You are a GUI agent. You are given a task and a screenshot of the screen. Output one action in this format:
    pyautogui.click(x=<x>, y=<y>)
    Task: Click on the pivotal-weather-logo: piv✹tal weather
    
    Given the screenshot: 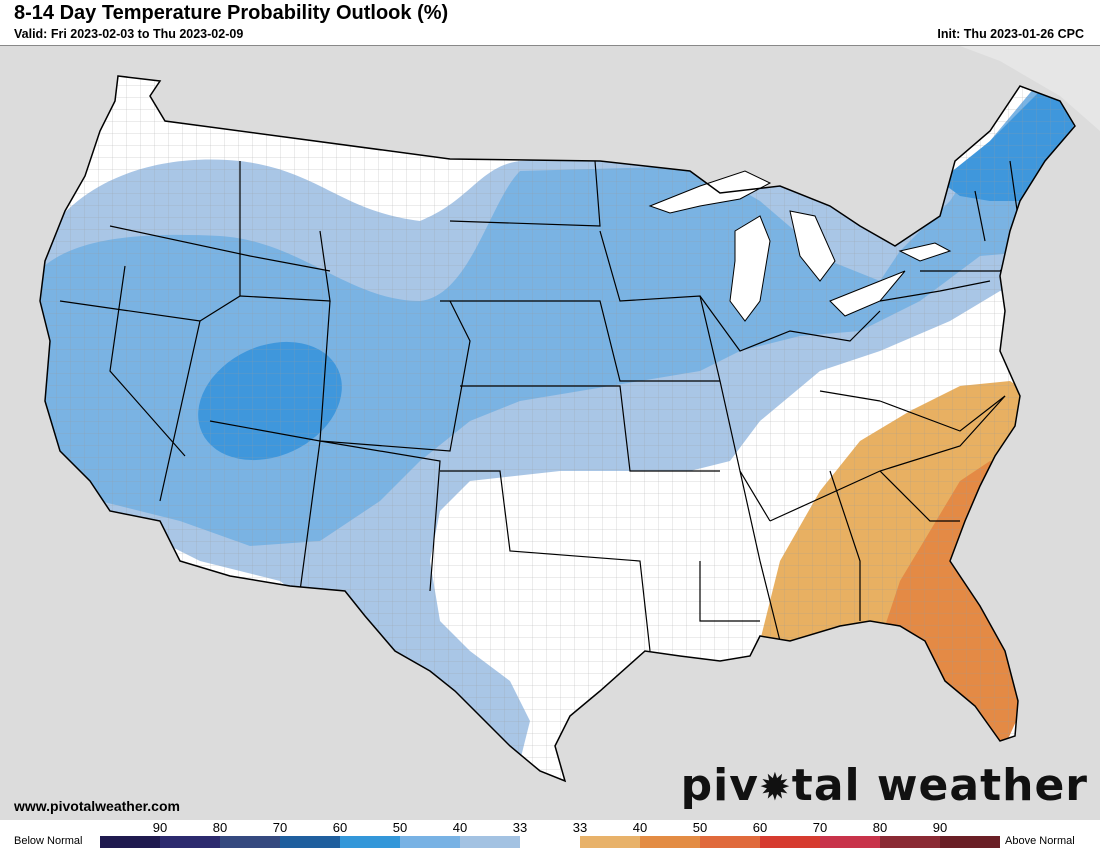 What is the action you would take?
    pyautogui.click(x=884, y=785)
    